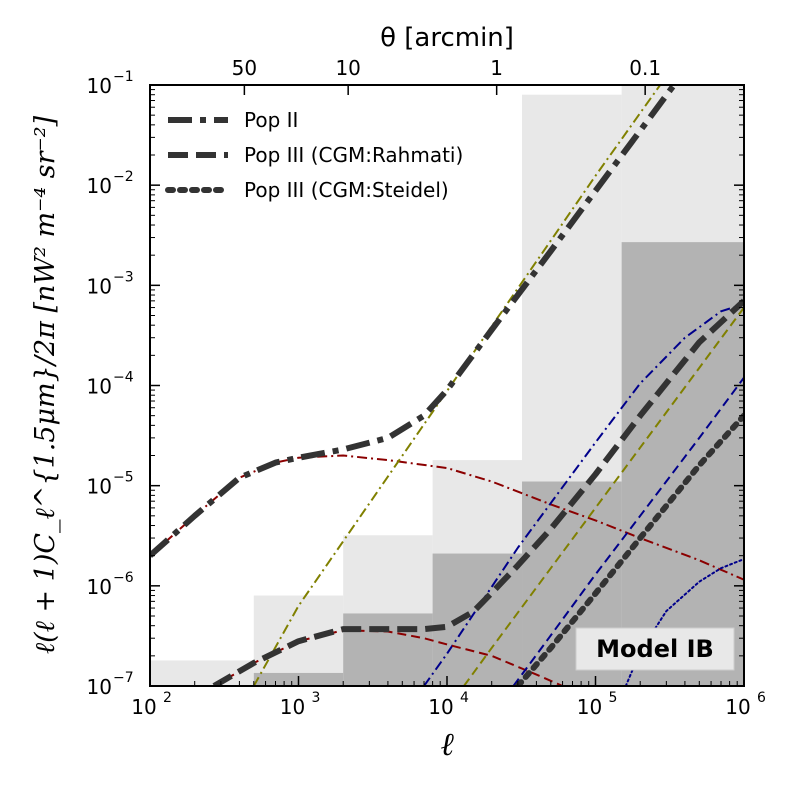 The width and height of the screenshot is (789, 789). Describe the element at coordinates (123, 77) in the screenshot. I see `y-tick-exponent: −1` at that location.